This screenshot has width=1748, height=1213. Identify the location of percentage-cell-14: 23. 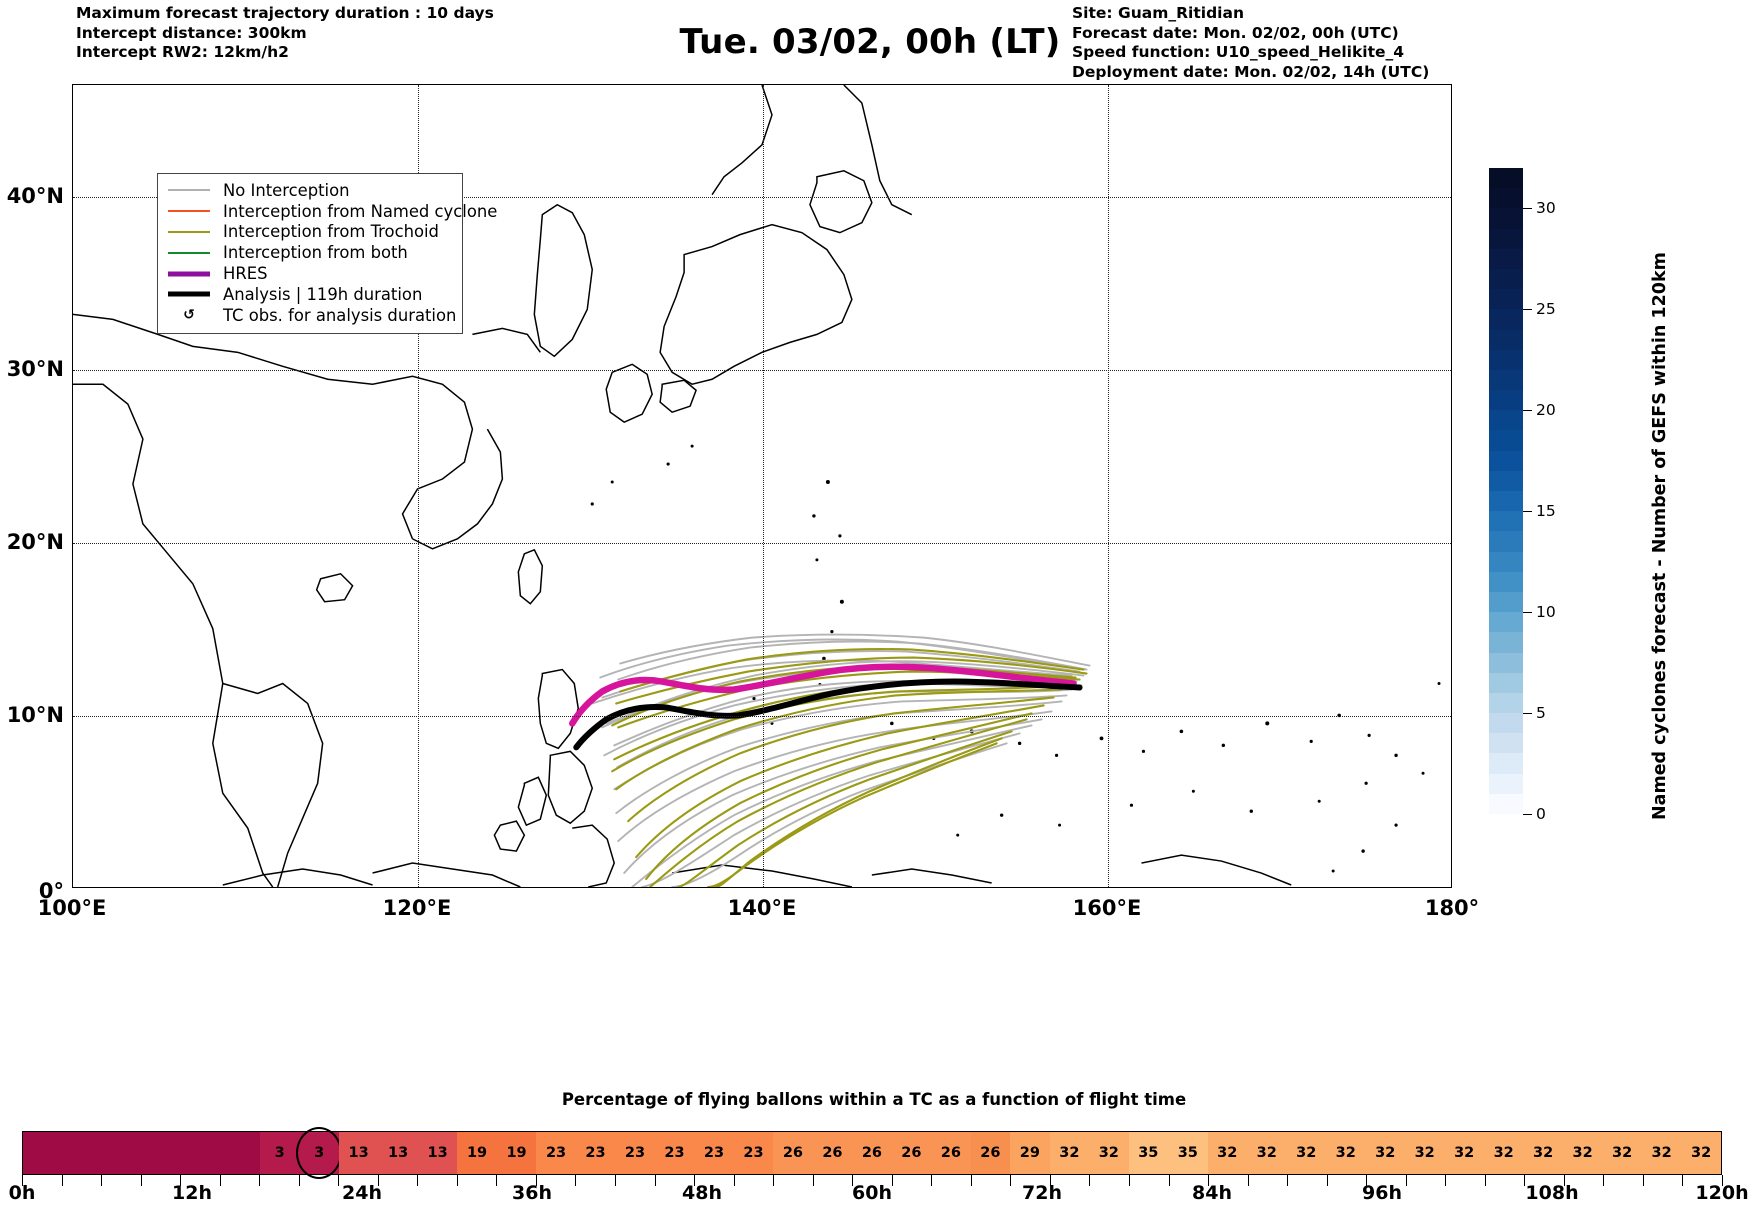
(595, 1153).